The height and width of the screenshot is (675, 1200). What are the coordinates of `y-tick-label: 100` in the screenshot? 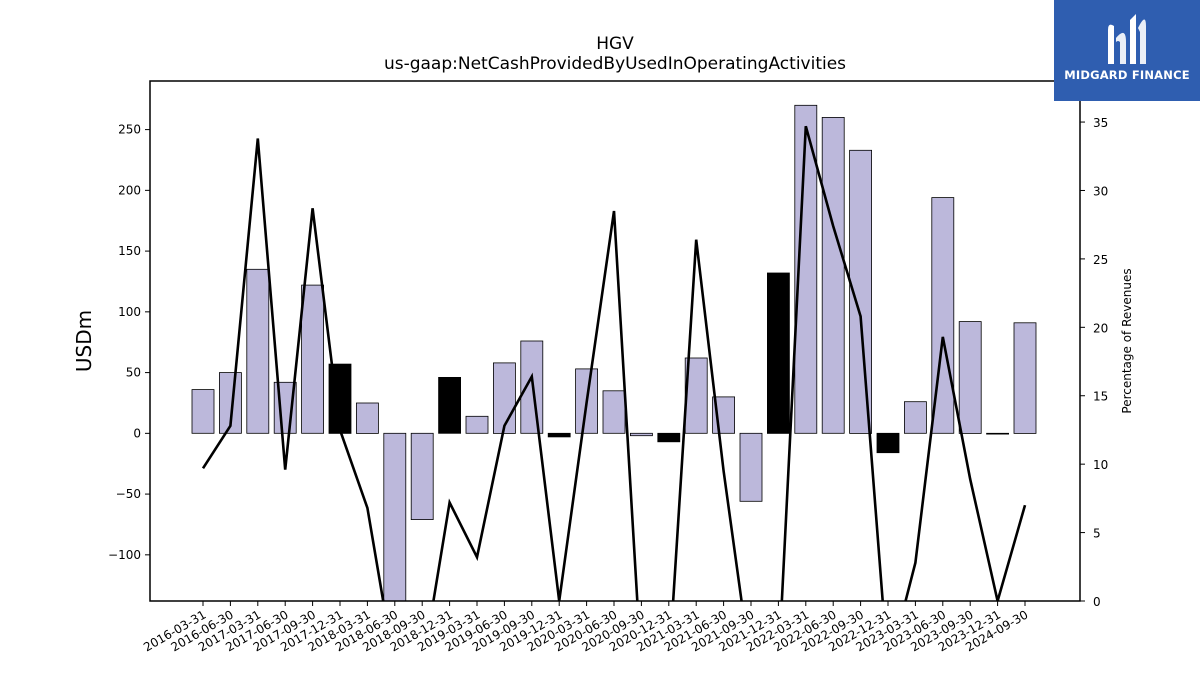 It's located at (129, 312).